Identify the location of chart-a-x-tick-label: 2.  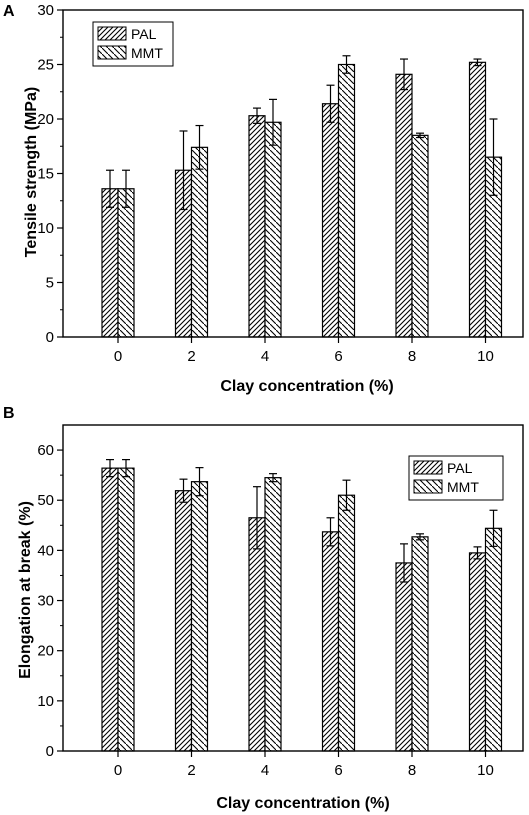
(191, 356).